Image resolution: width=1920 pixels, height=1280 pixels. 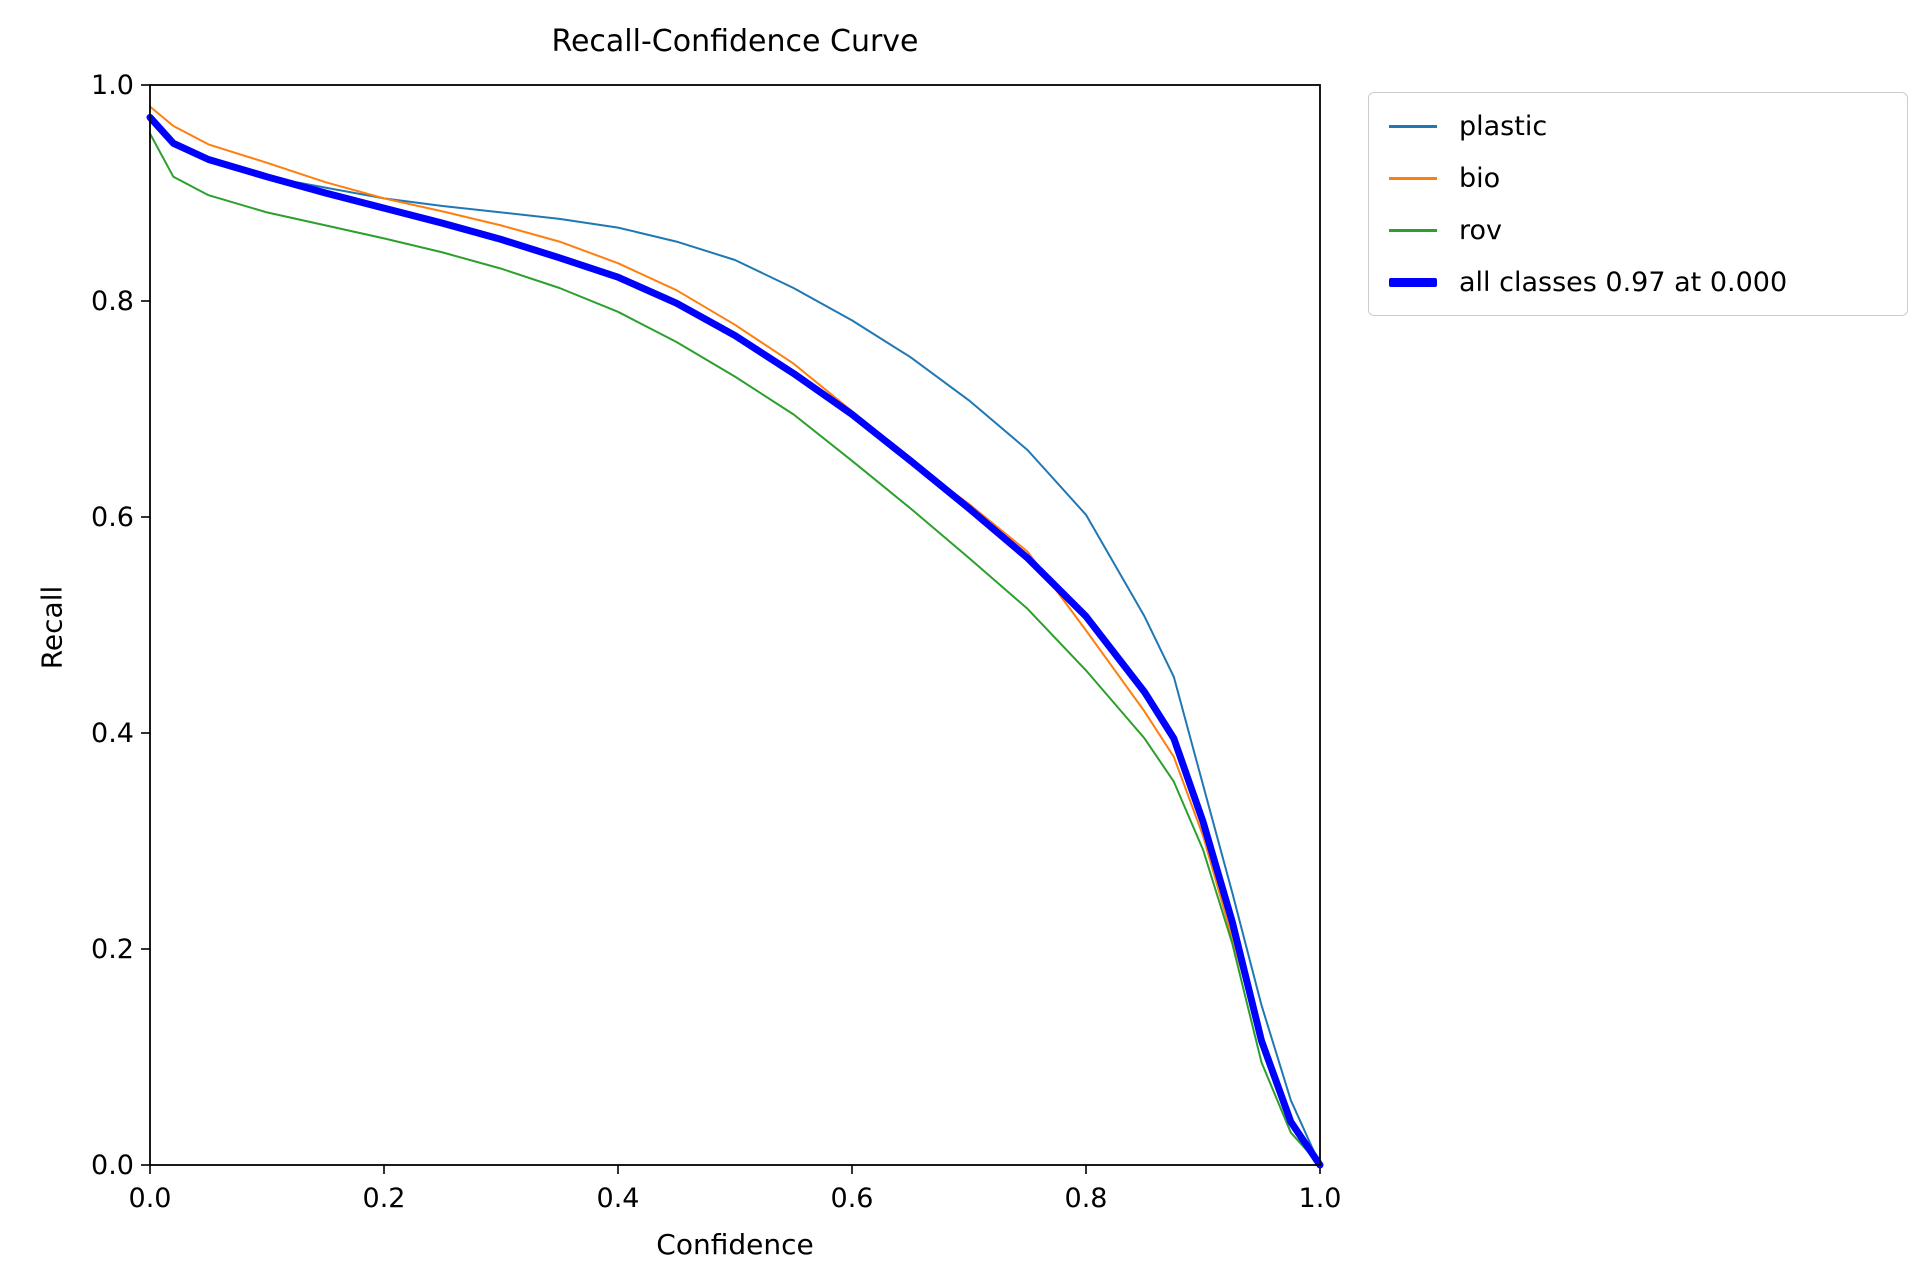 What do you see at coordinates (1413, 282) in the screenshot?
I see `legend-line-all-classes` at bounding box center [1413, 282].